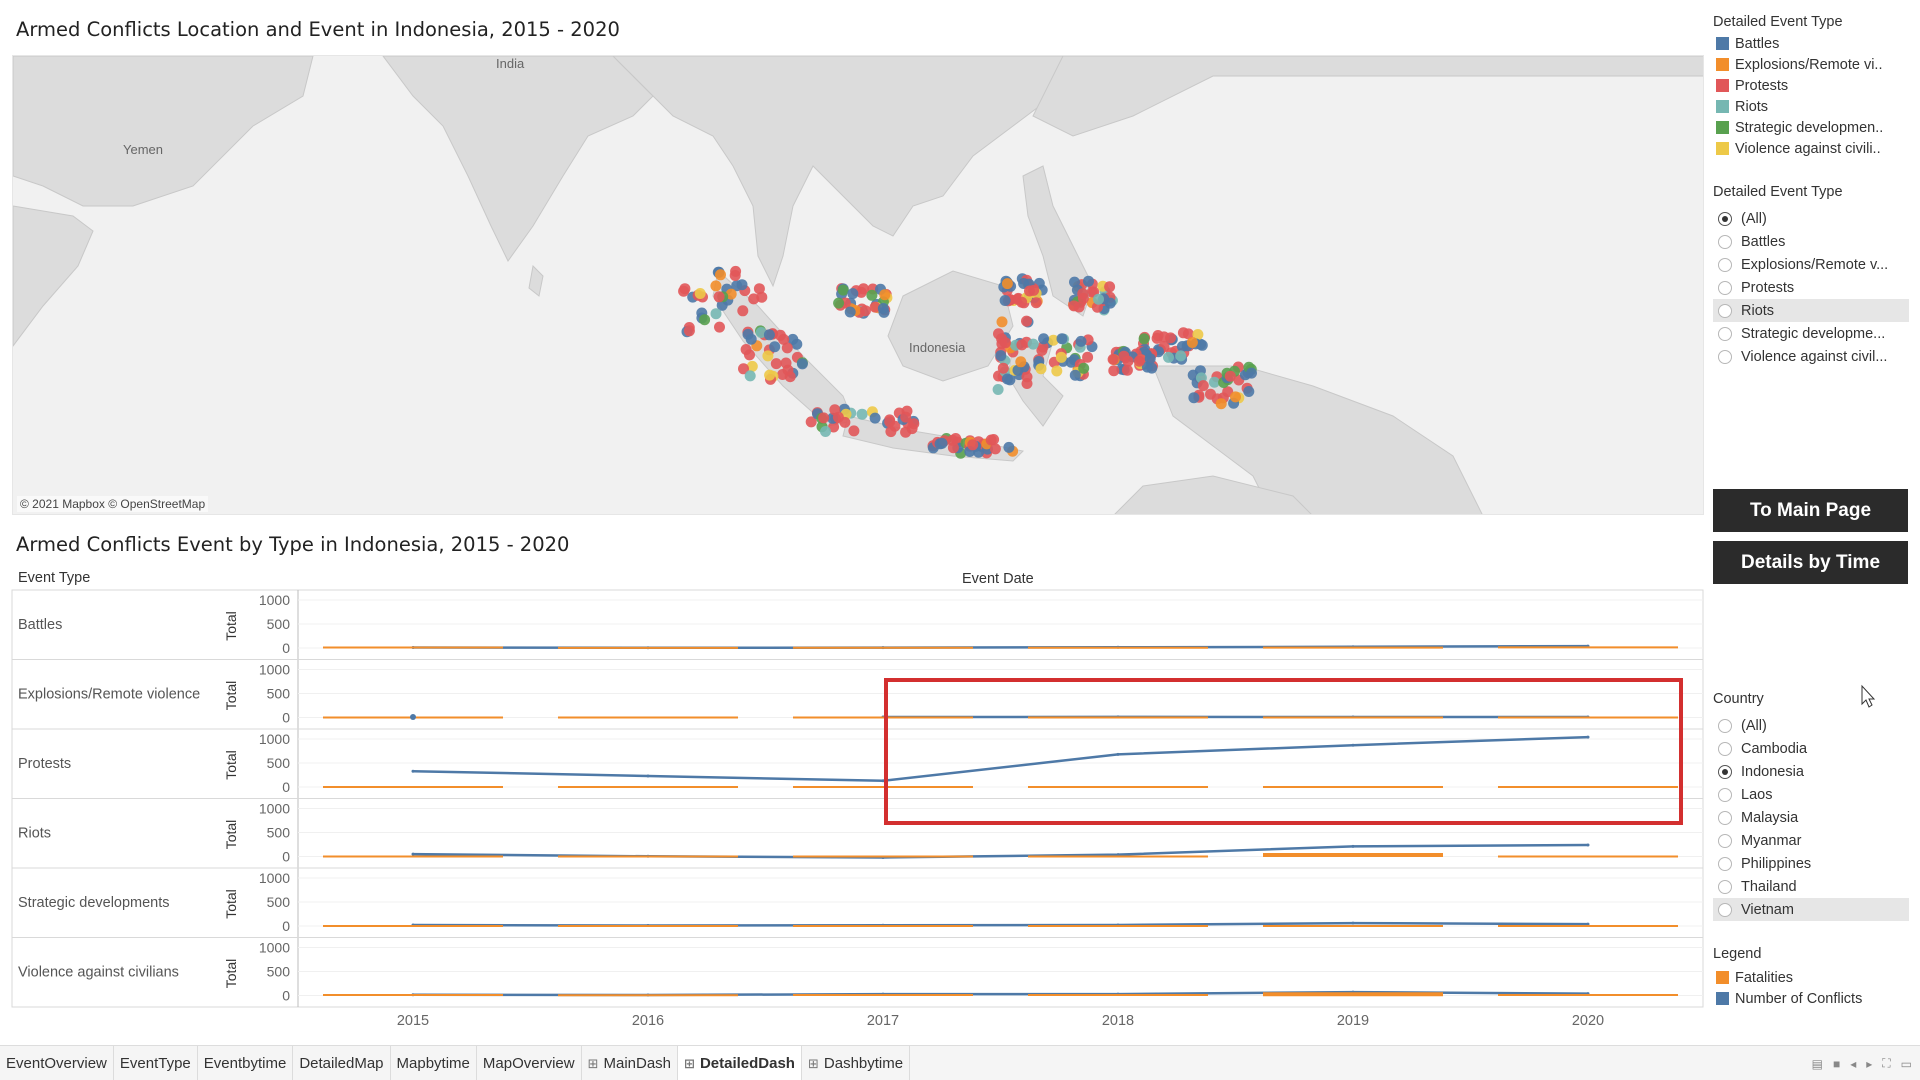 The height and width of the screenshot is (1080, 1920). Describe the element at coordinates (1811, 106) in the screenshot. I see `legend-item-riots: Riots` at that location.